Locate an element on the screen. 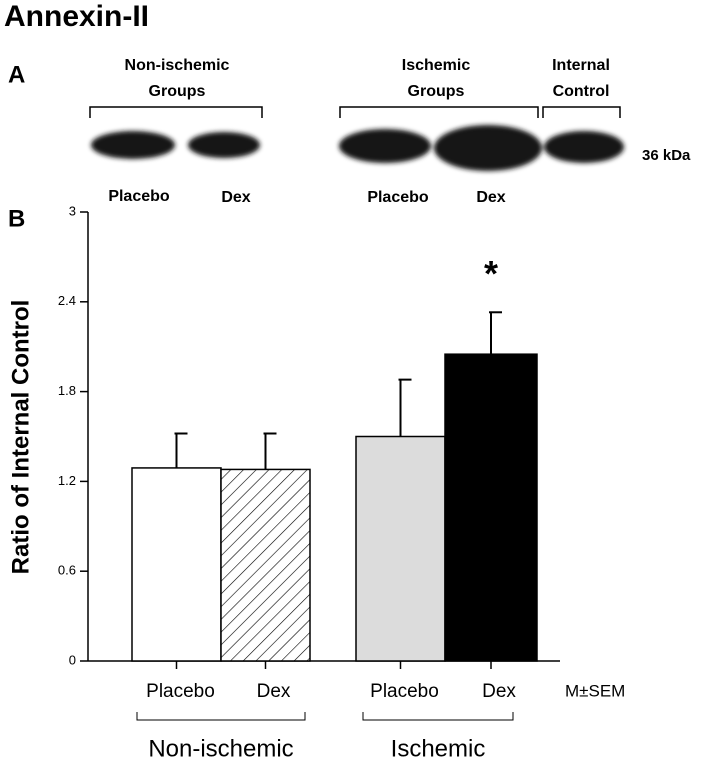  blot-group-label: Control is located at coordinates (581, 91).